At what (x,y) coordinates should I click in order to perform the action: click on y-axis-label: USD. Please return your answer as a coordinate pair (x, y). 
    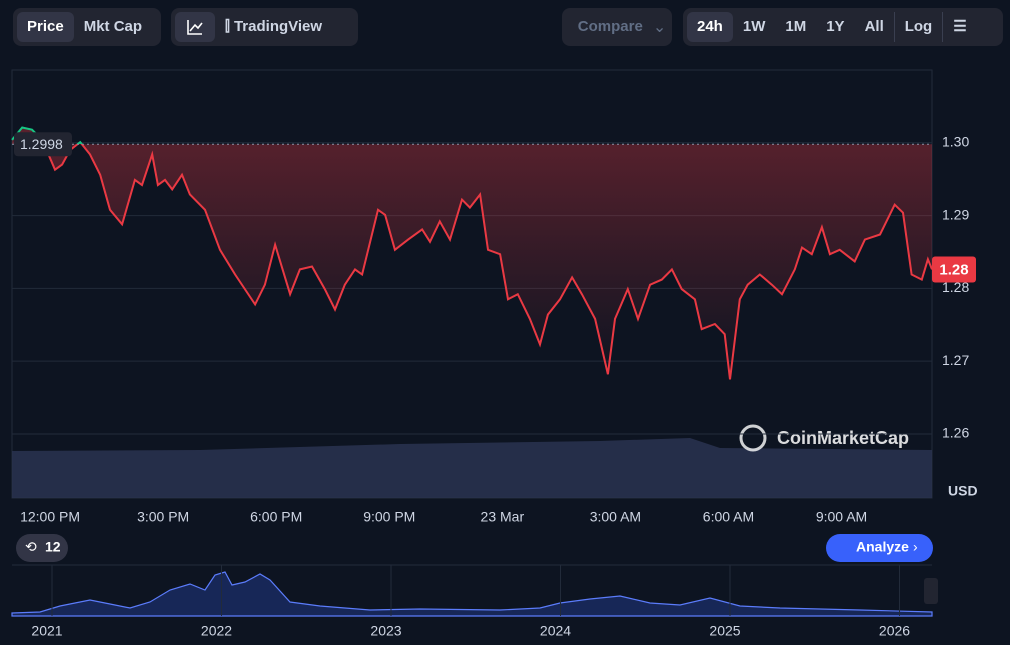
    Looking at the image, I should click on (963, 491).